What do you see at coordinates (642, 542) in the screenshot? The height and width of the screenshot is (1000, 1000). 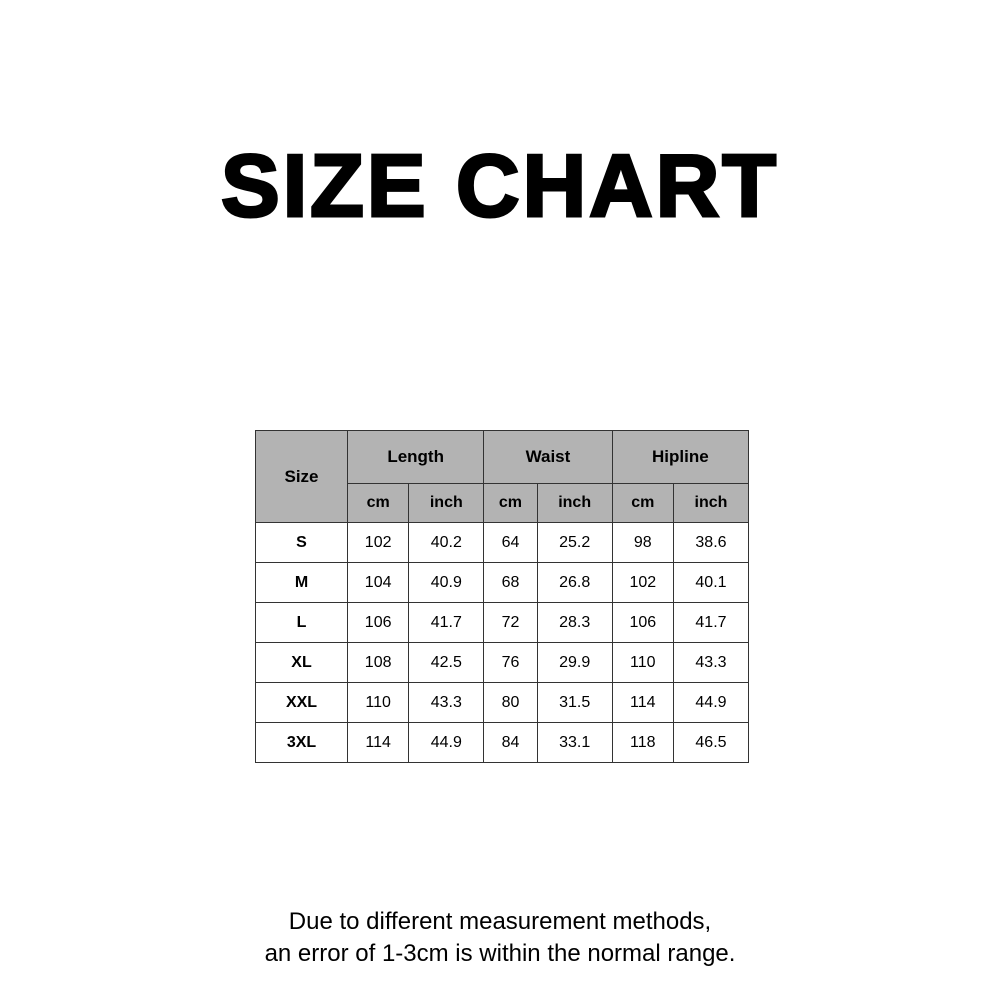 I see `value-cell: 98` at bounding box center [642, 542].